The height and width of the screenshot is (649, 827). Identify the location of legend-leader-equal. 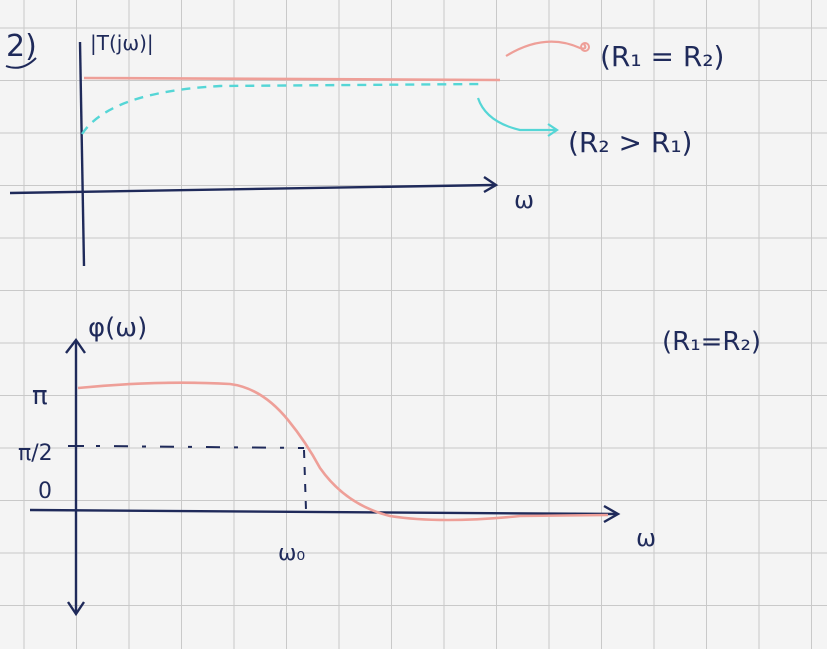
(546, 48).